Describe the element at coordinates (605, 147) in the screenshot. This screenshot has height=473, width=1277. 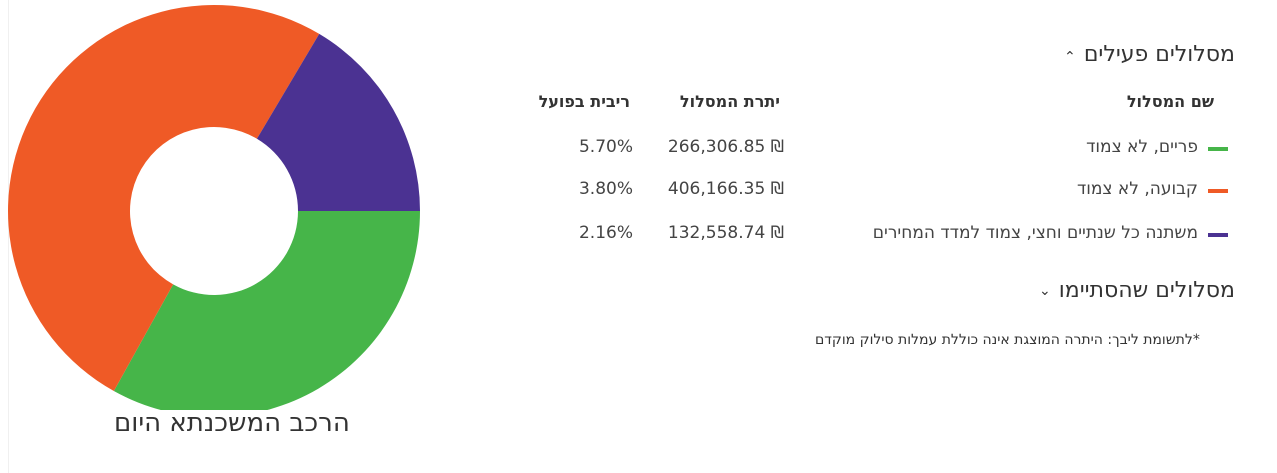
I see `route-rate: 5.70%` at that location.